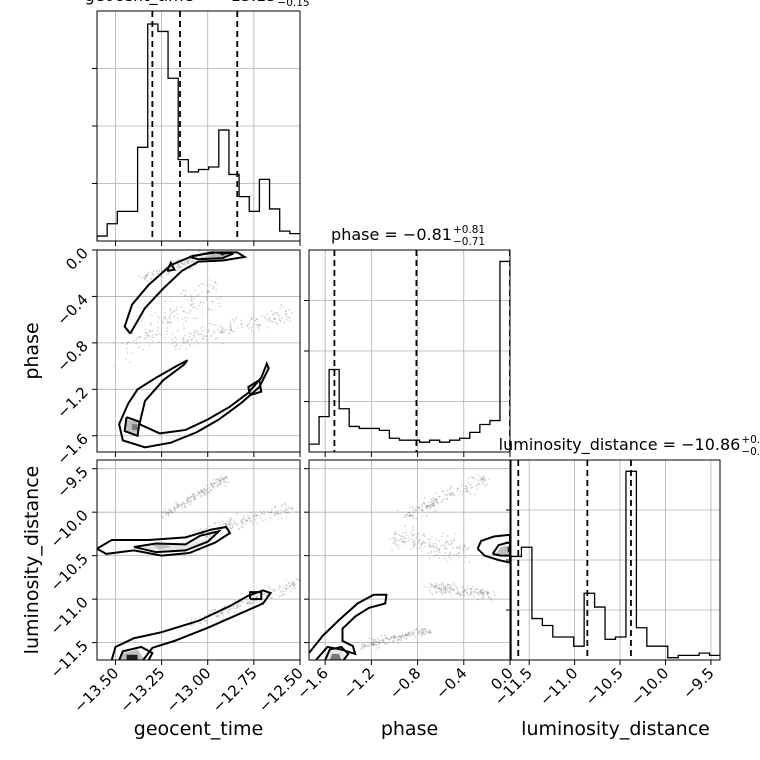 The width and height of the screenshot is (760, 760). What do you see at coordinates (409, 566) in the screenshot?
I see `panel-content` at bounding box center [409, 566].